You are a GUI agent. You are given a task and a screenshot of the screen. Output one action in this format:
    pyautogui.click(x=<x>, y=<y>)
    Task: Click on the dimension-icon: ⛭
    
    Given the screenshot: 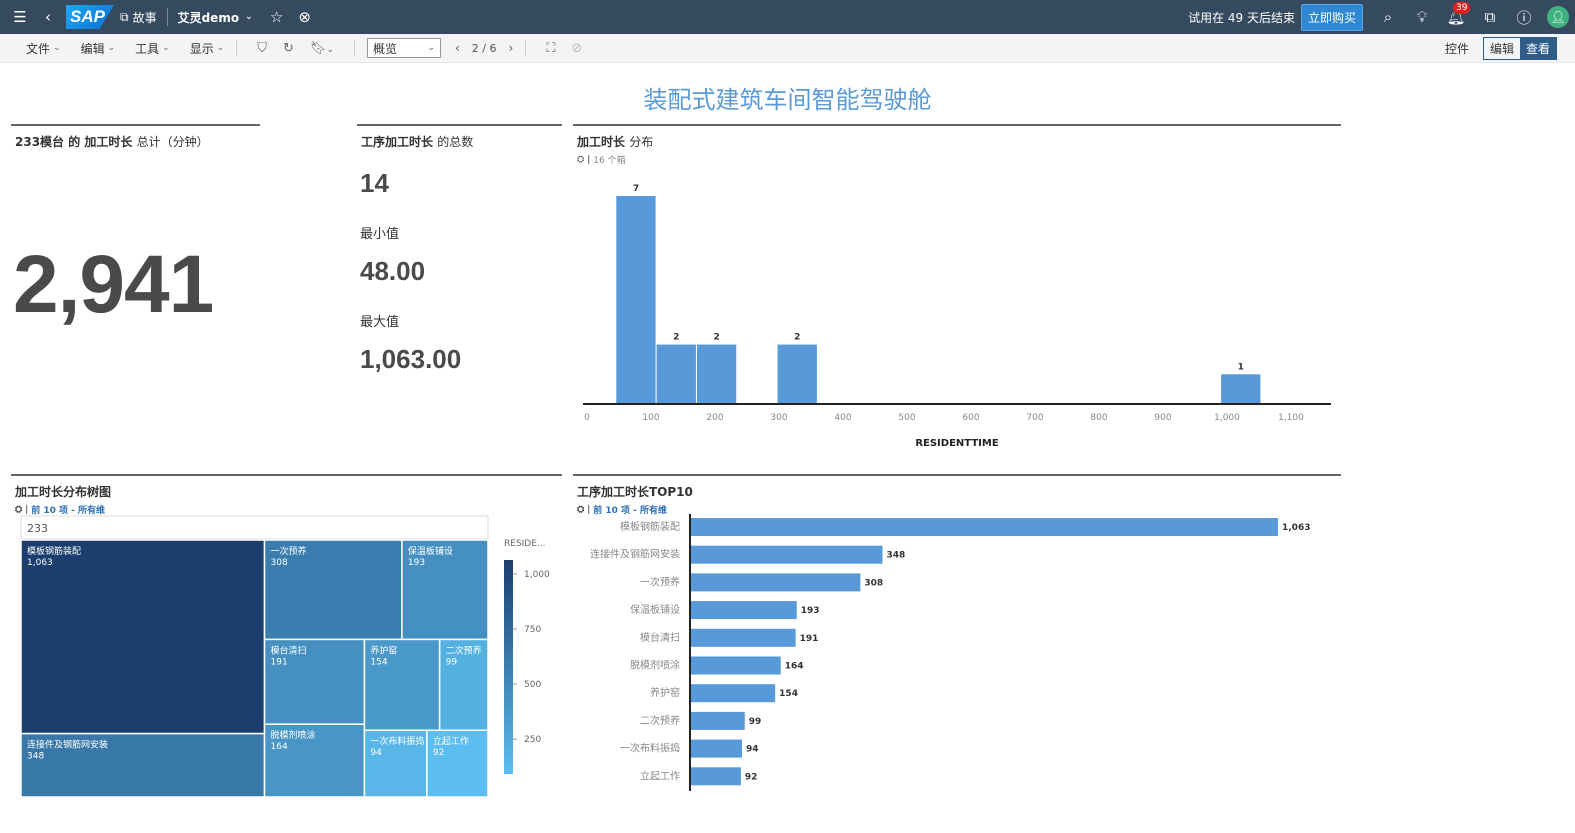 What is the action you would take?
    pyautogui.click(x=581, y=159)
    